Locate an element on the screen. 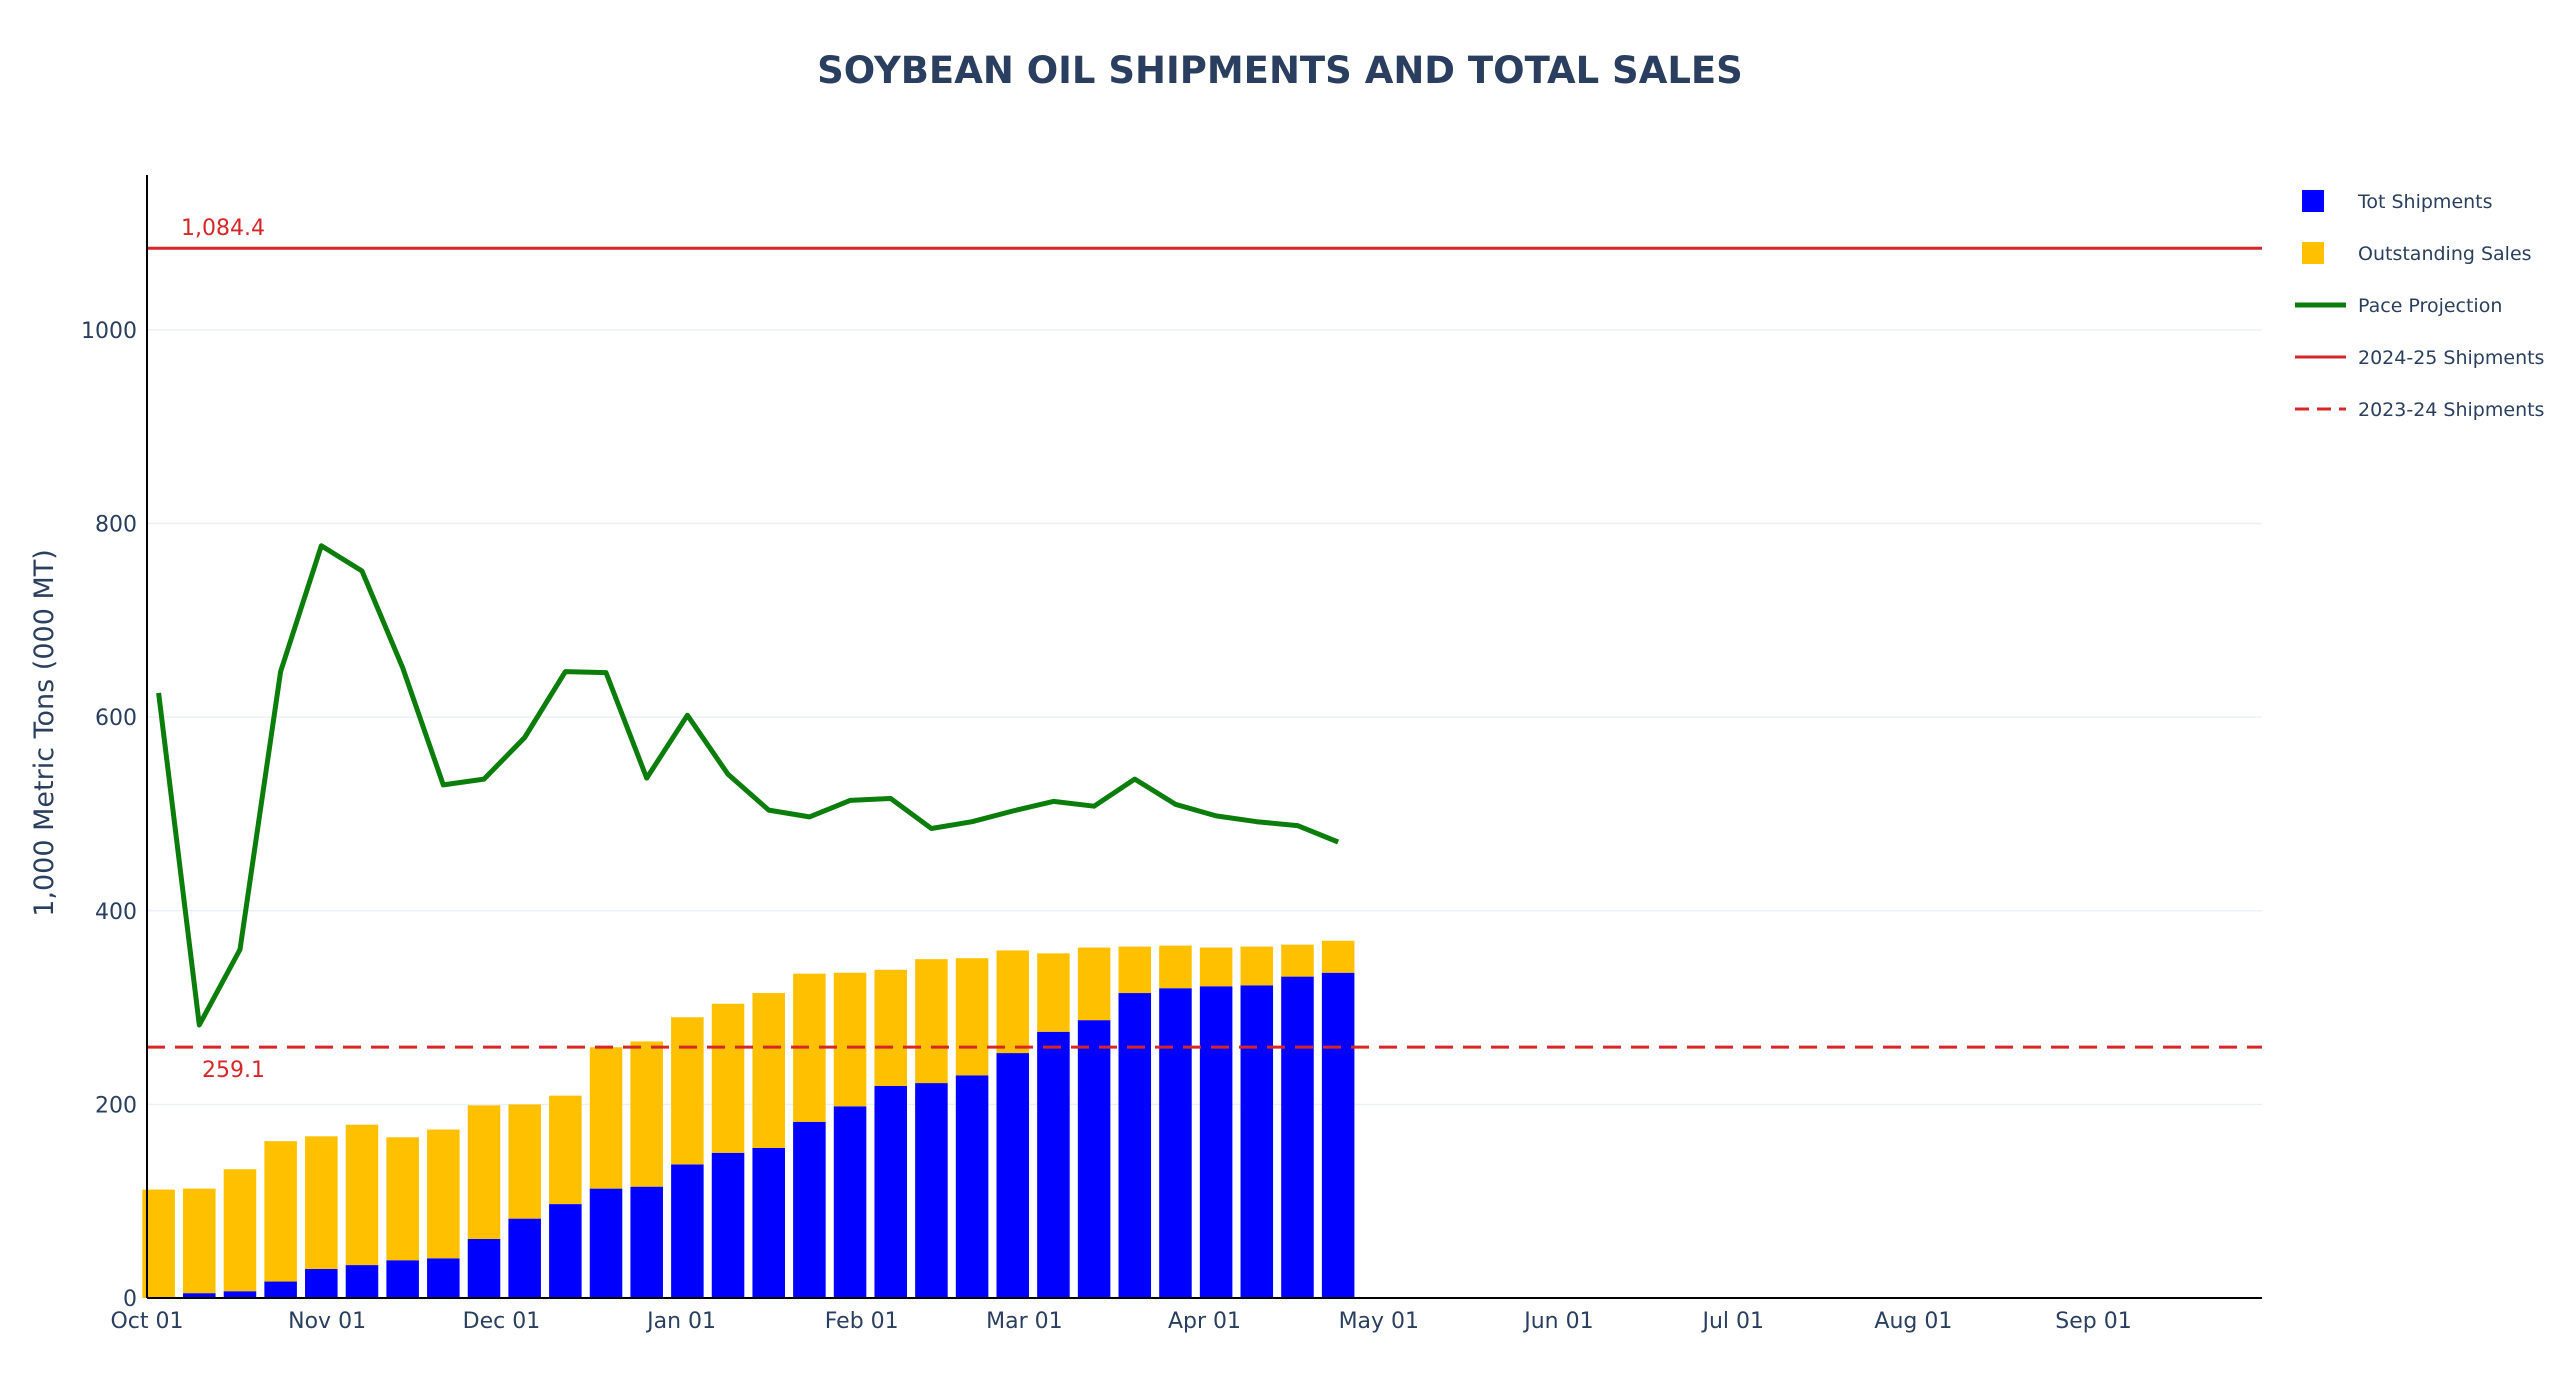 This screenshot has height=1391, width=2560. y-axis-label: 1,000 Metric Tons (000 MT) is located at coordinates (44, 733).